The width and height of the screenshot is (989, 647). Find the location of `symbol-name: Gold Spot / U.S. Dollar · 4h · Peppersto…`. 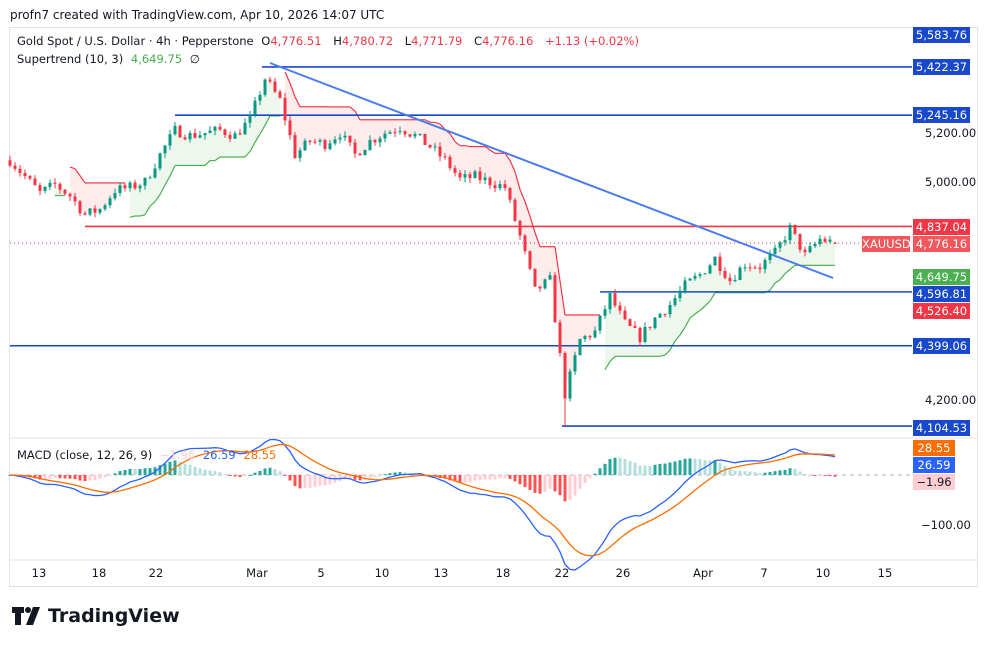

symbol-name: Gold Spot / U.S. Dollar · 4h · Peppersto… is located at coordinates (135, 41).